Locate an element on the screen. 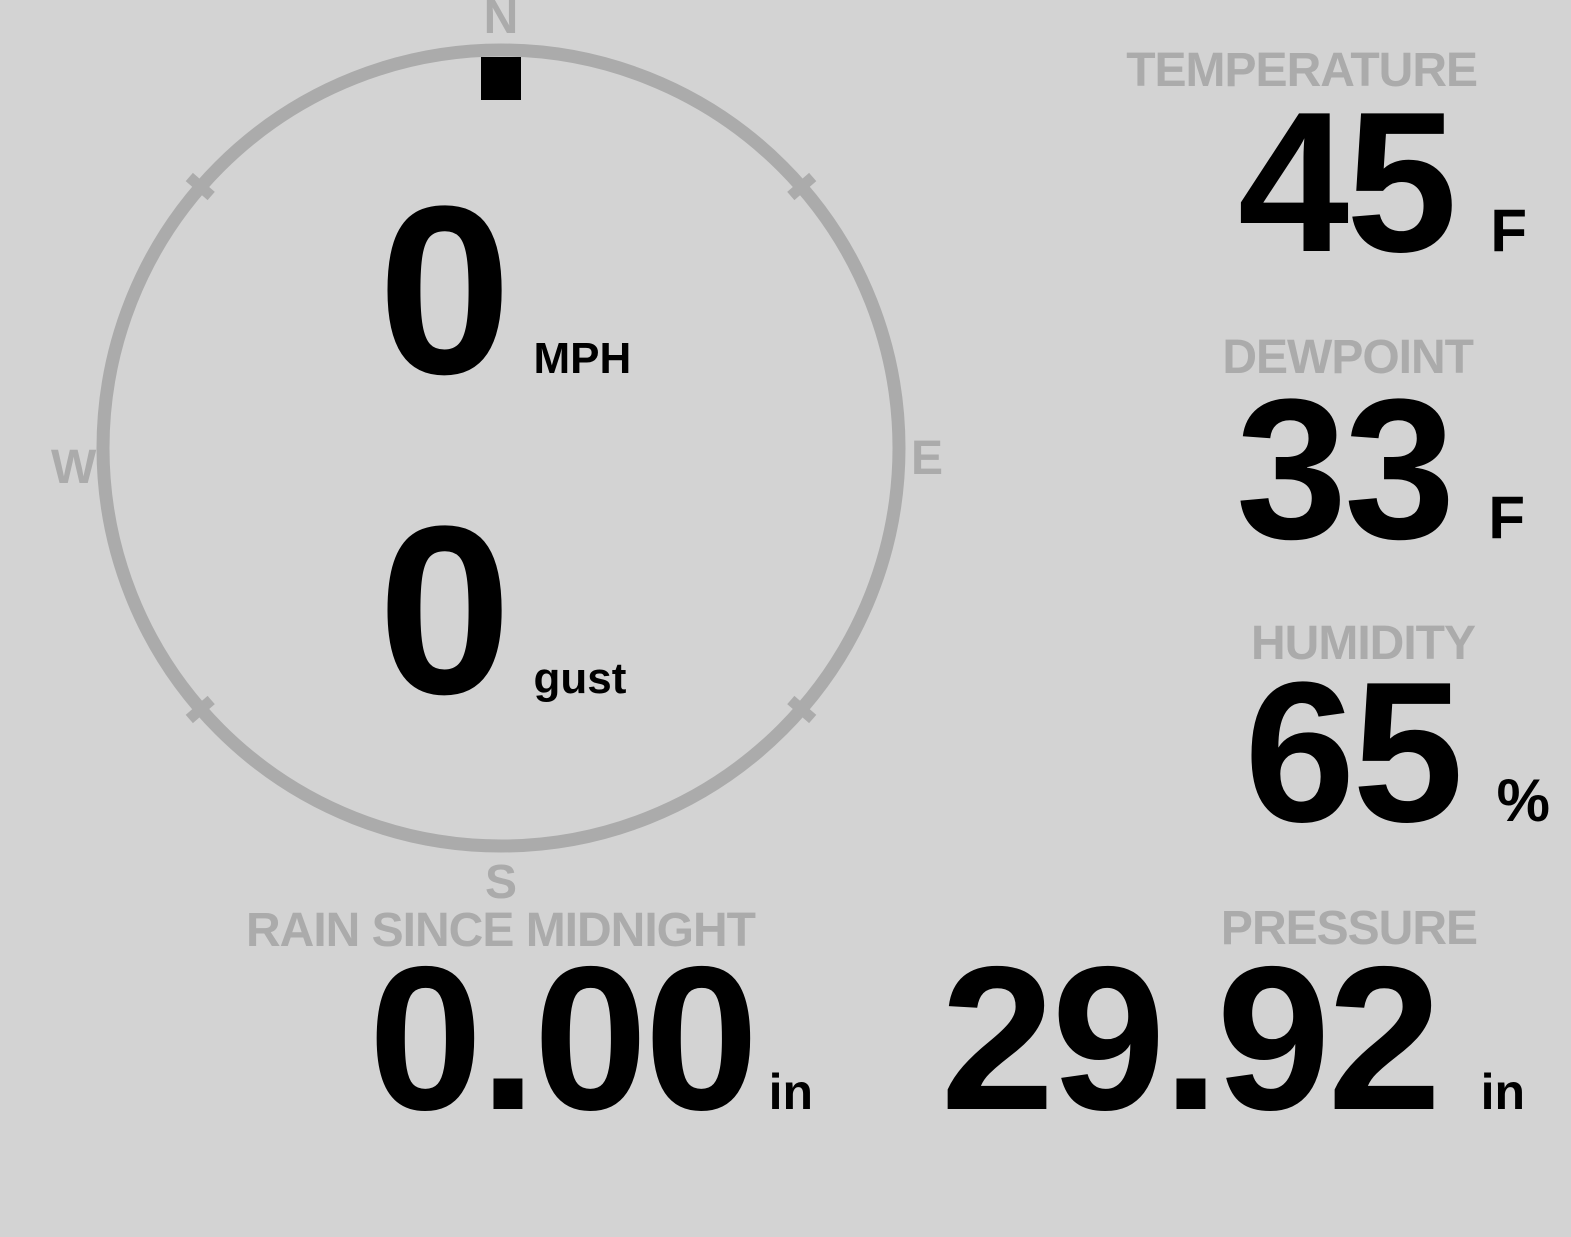 The height and width of the screenshot is (1237, 1571). temperature-metric: 45 F is located at coordinates (1382, 183).